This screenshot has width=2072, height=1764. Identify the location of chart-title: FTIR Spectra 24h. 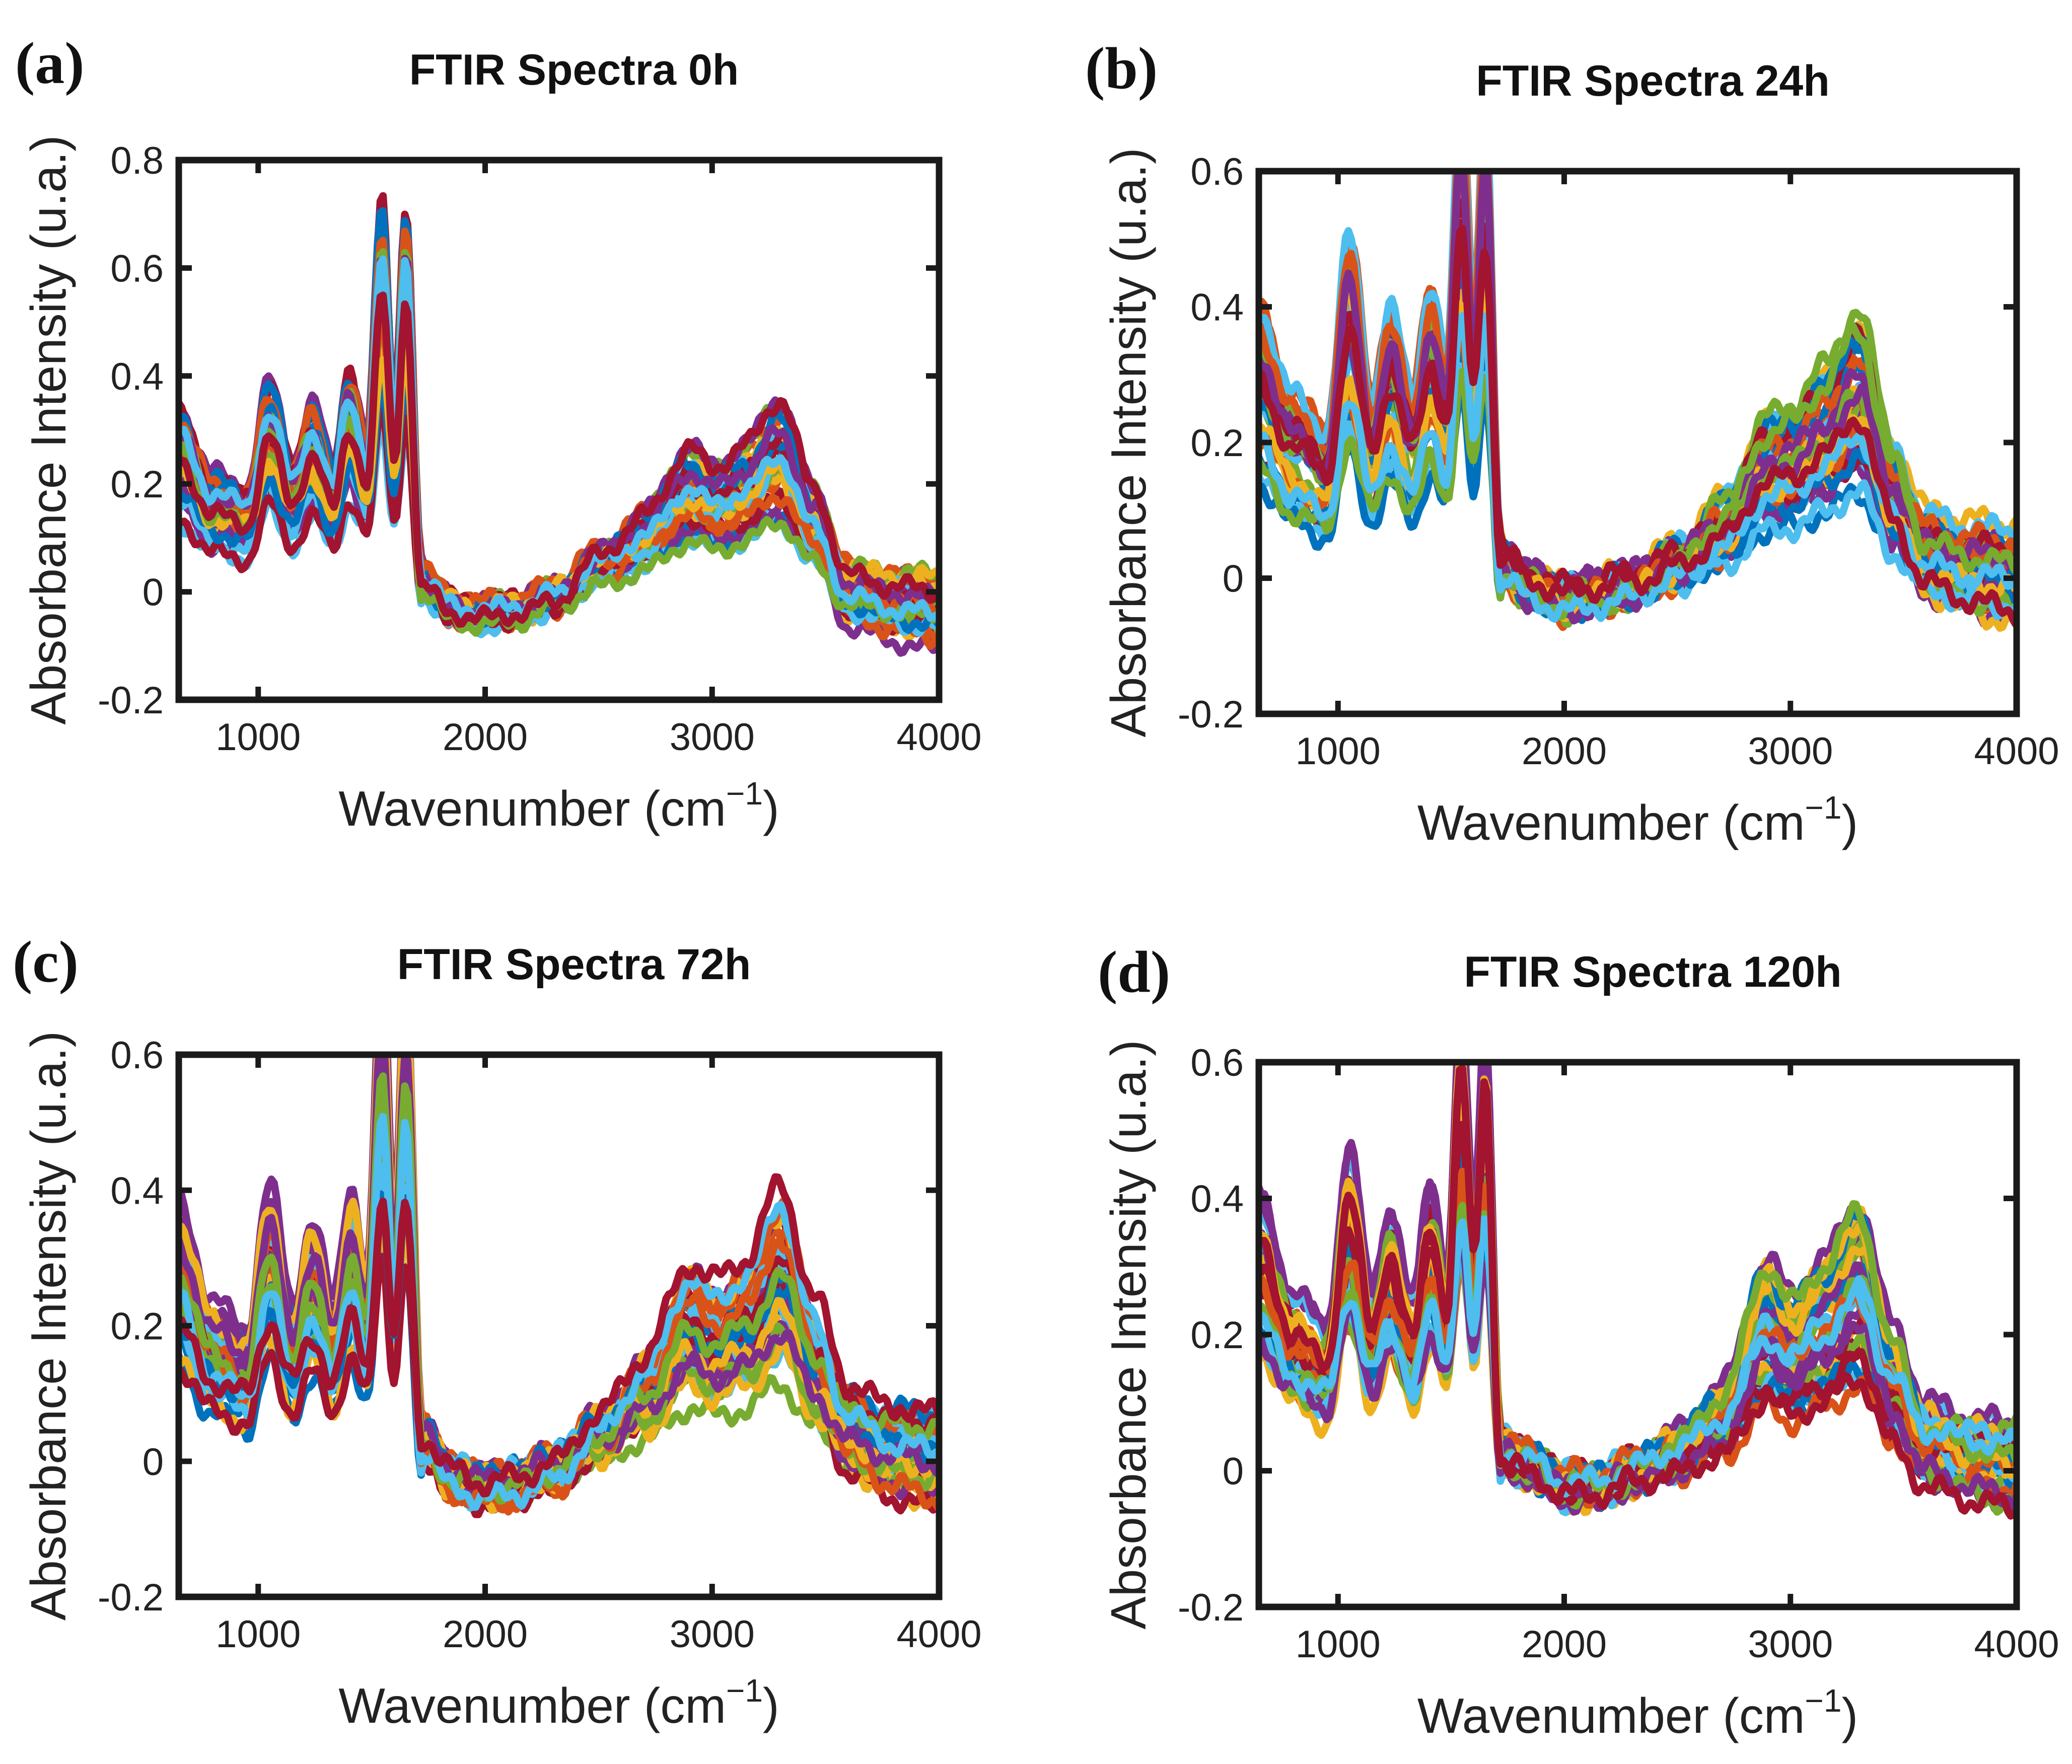
(1653, 81).